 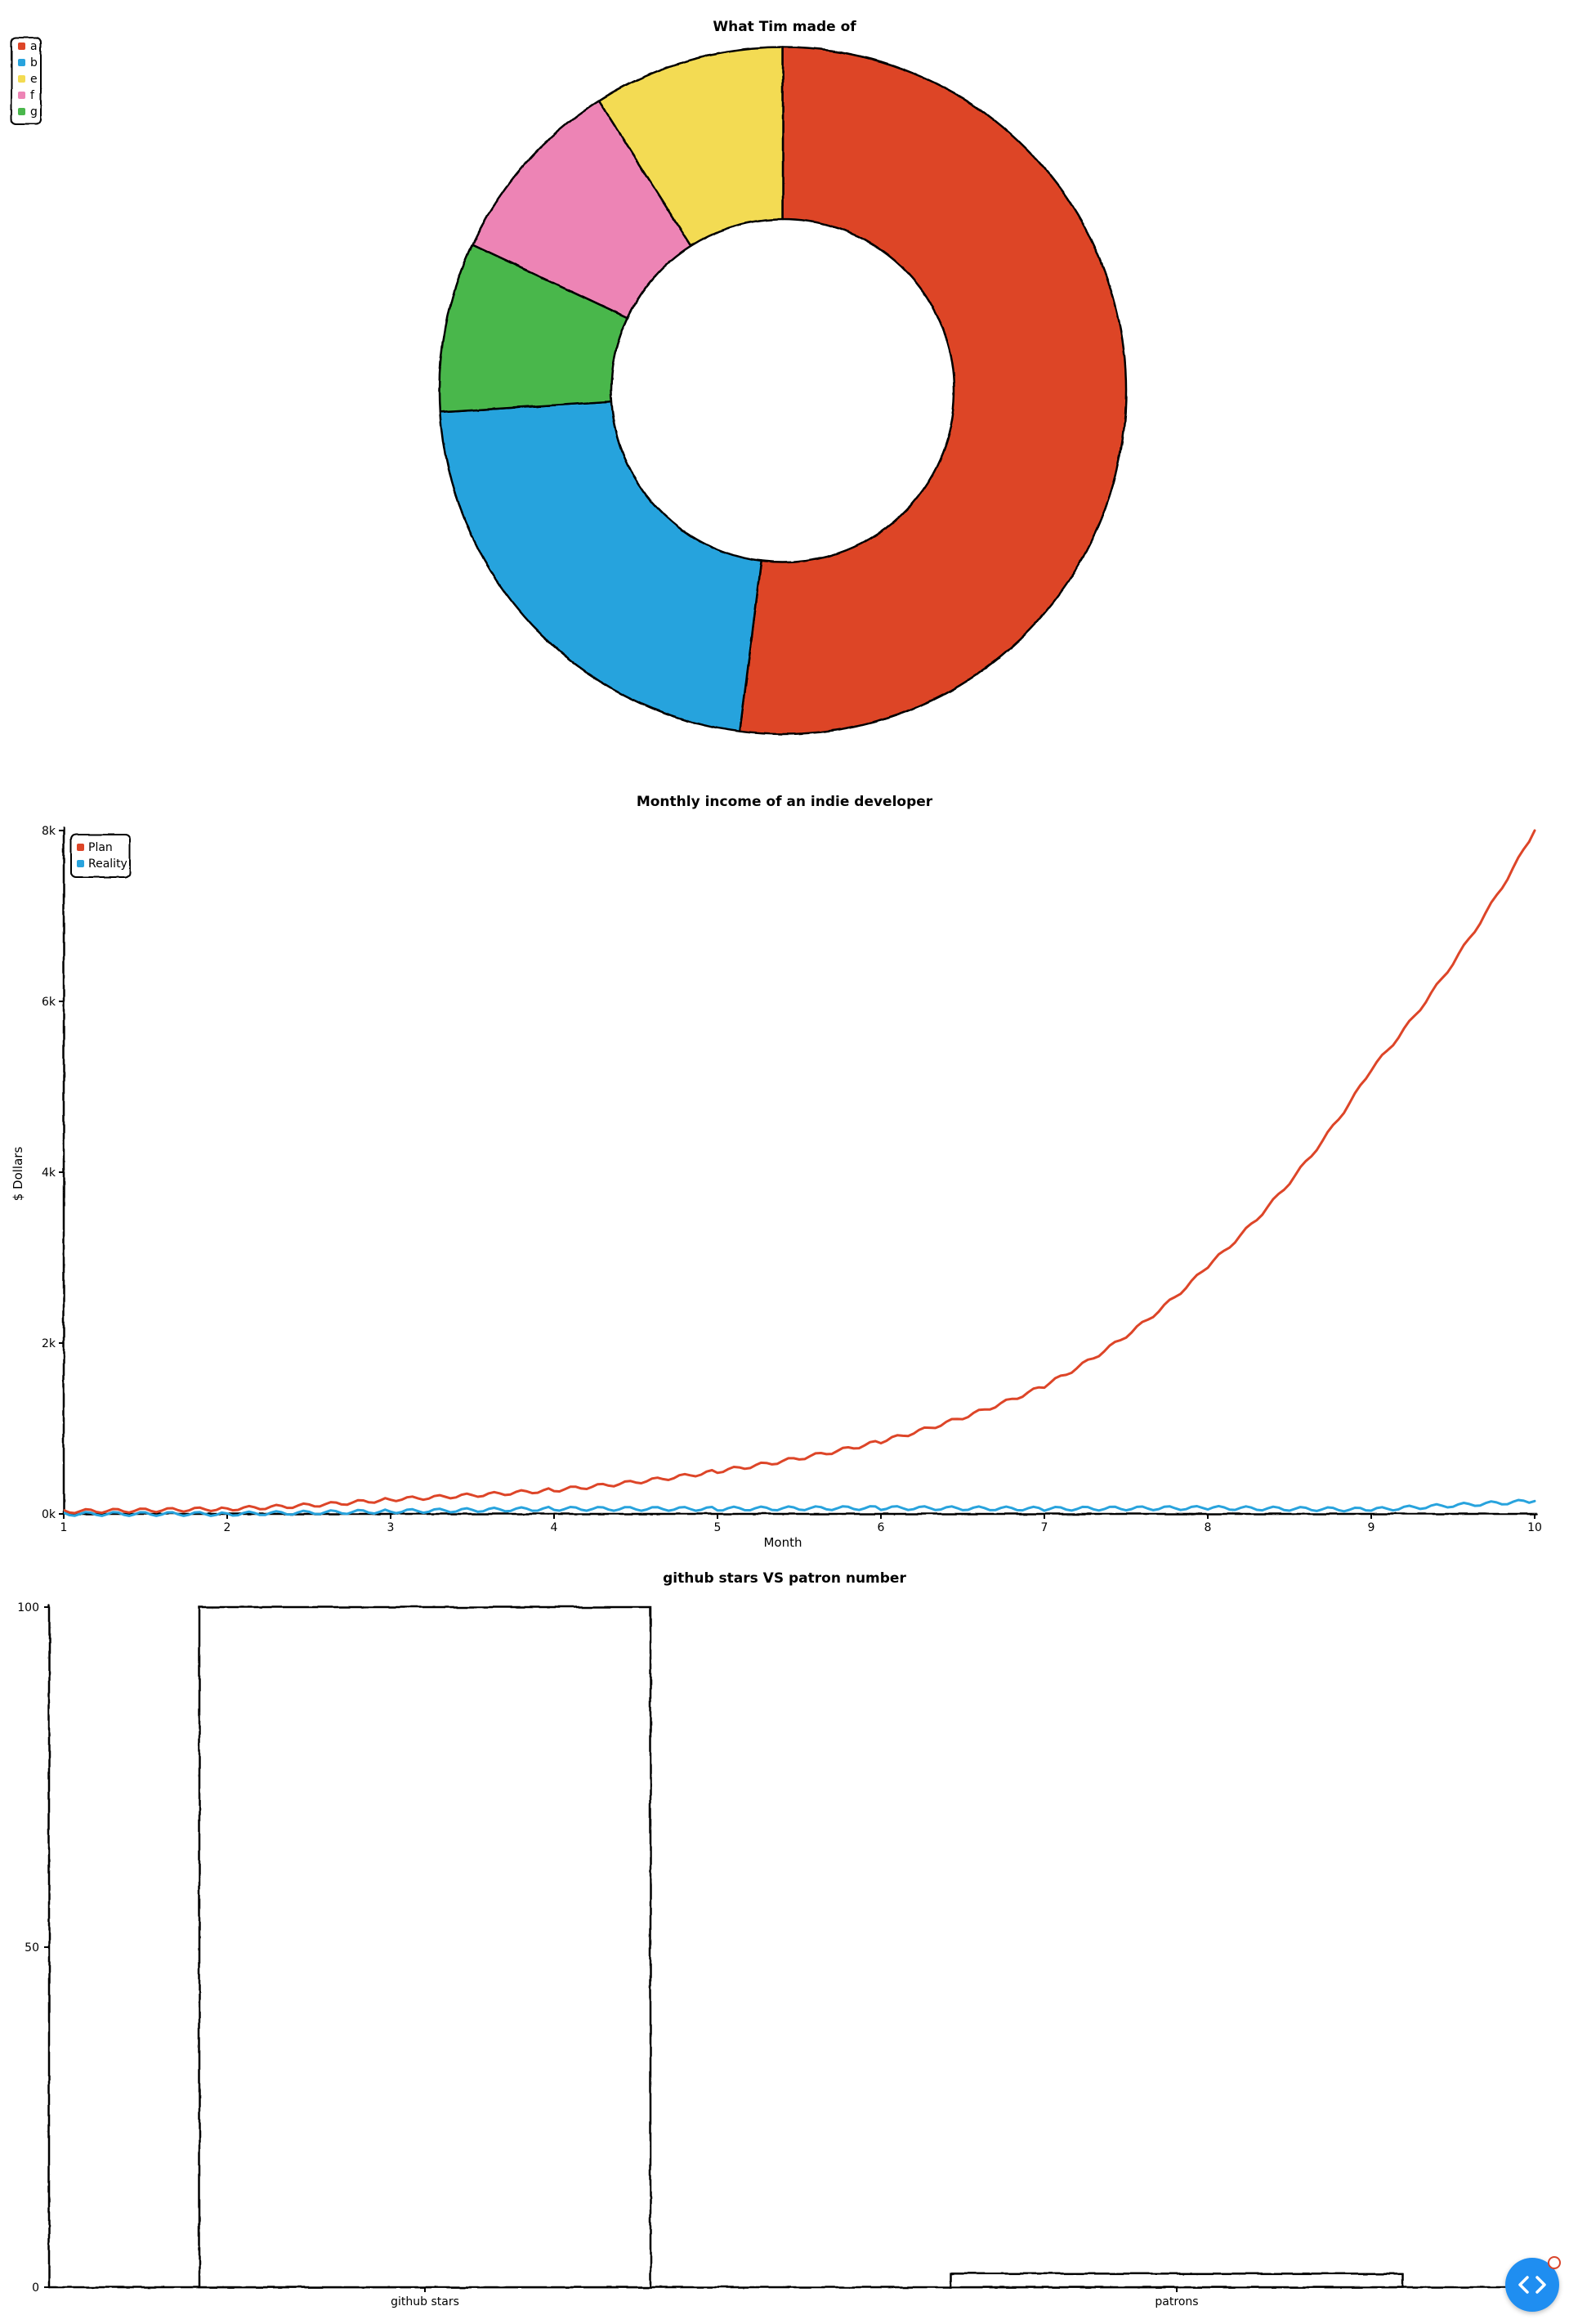 I want to click on line-legend: Plan Reality, so click(x=100, y=856).